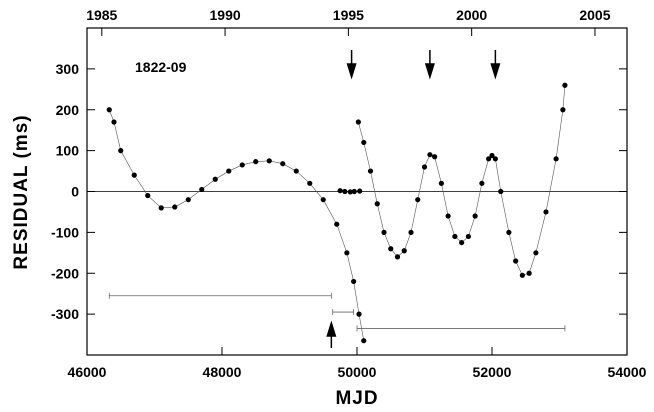  I want to click on y-tick-label: 0, so click(75, 192).